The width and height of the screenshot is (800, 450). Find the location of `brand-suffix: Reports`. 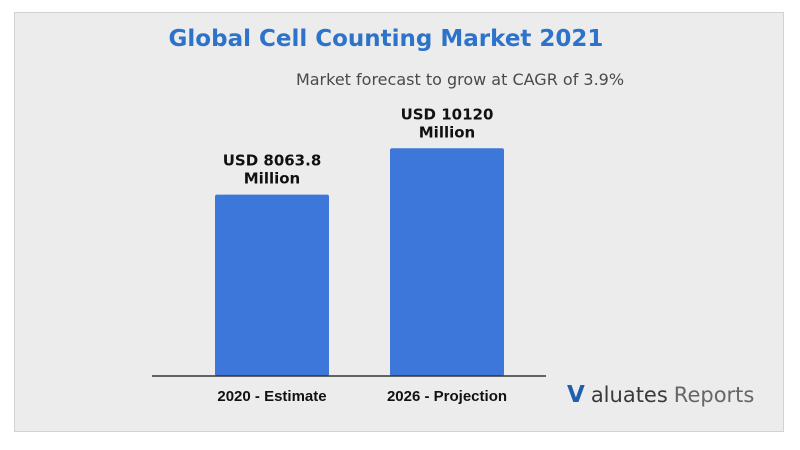

brand-suffix: Reports is located at coordinates (714, 395).